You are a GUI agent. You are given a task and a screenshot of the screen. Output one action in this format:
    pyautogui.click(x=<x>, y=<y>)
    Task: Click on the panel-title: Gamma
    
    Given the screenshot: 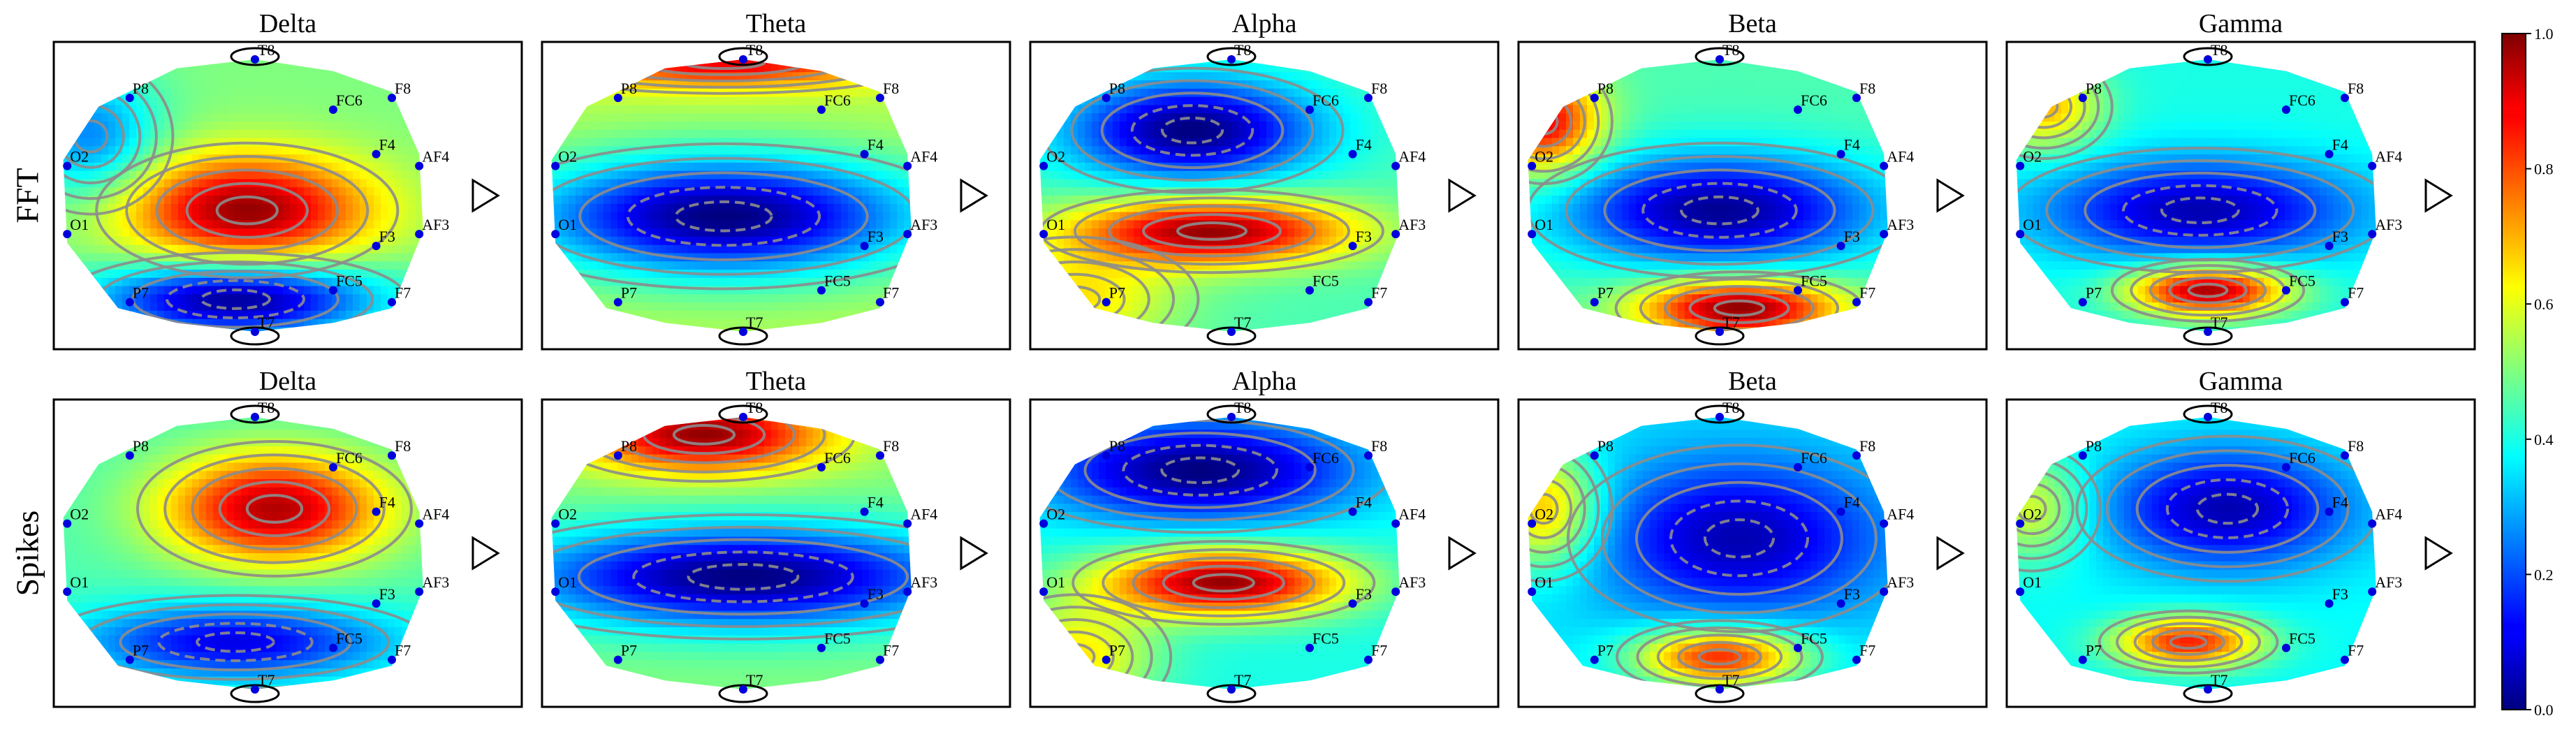 What is the action you would take?
    pyautogui.click(x=2241, y=381)
    